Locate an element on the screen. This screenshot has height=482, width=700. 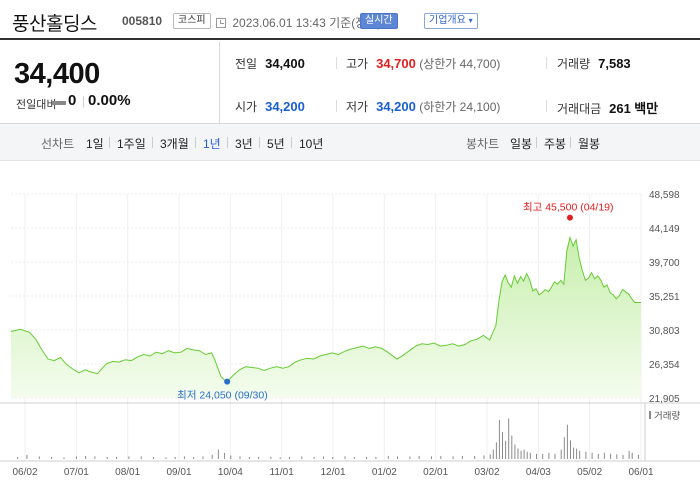
x-tick-label: 08/01 is located at coordinates (127, 472).